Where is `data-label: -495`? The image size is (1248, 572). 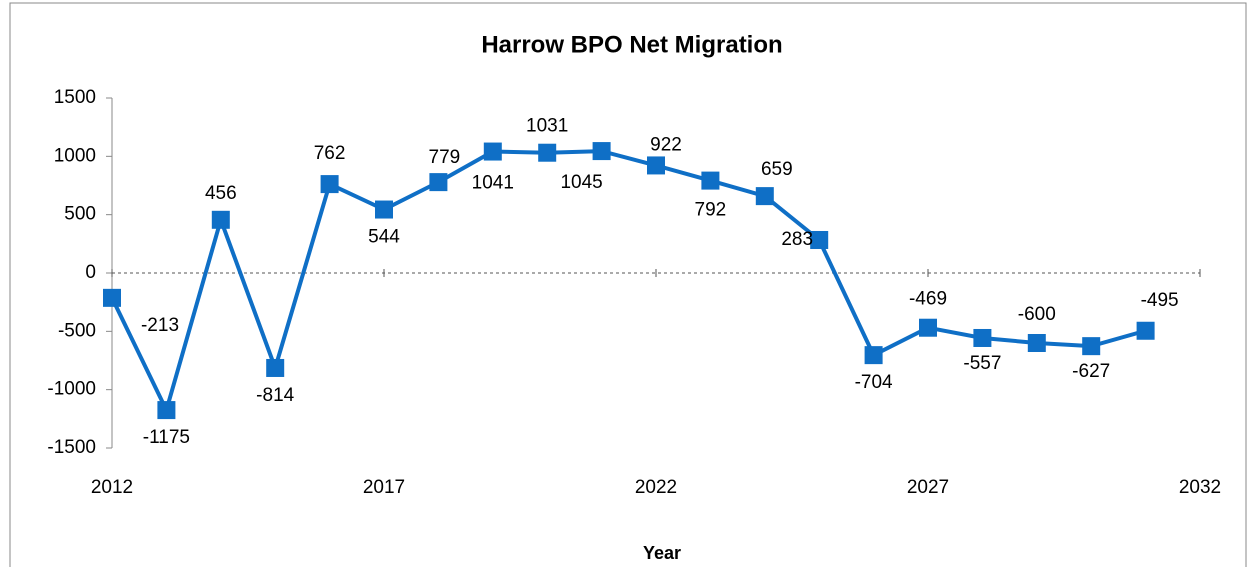 data-label: -495 is located at coordinates (1160, 300).